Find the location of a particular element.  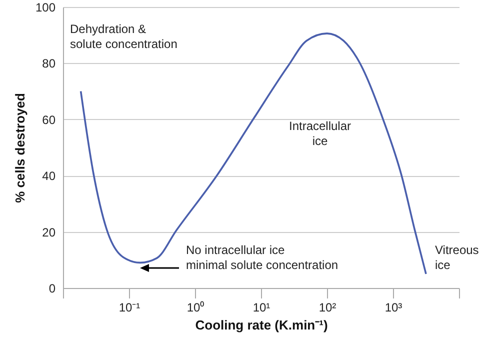

x-axis-title: Cooling rate (K.min⁻¹) is located at coordinates (261, 325).